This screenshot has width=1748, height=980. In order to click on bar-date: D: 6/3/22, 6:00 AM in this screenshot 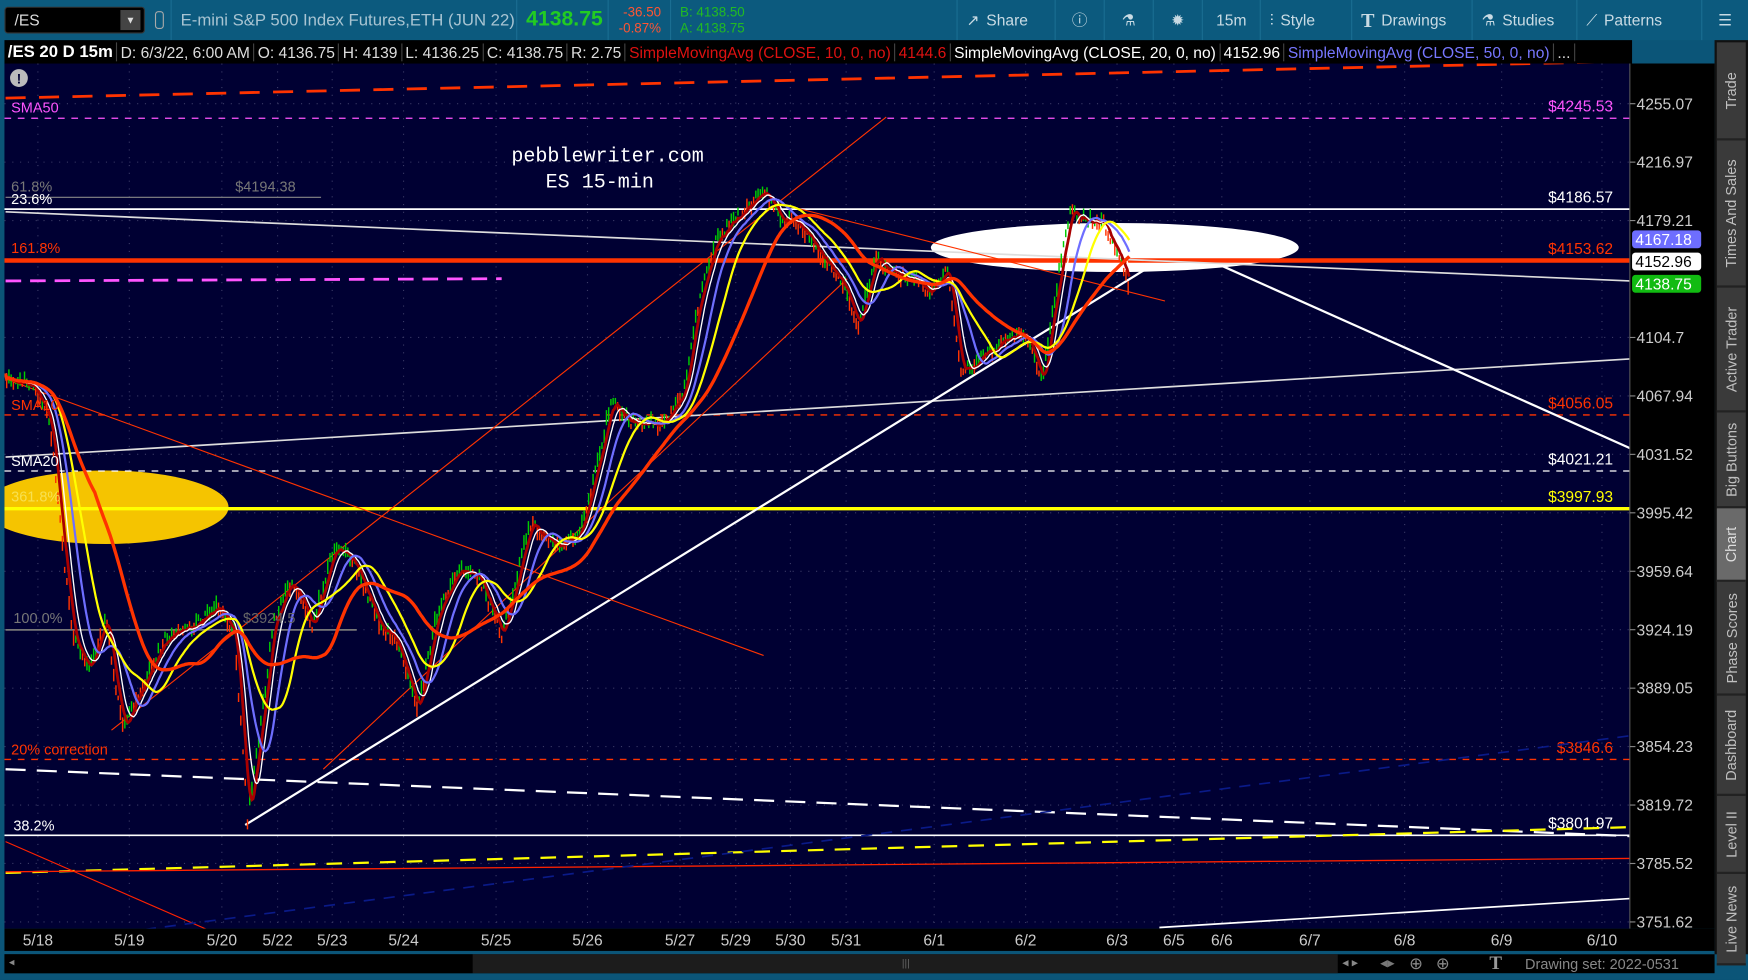, I will do `click(186, 51)`.